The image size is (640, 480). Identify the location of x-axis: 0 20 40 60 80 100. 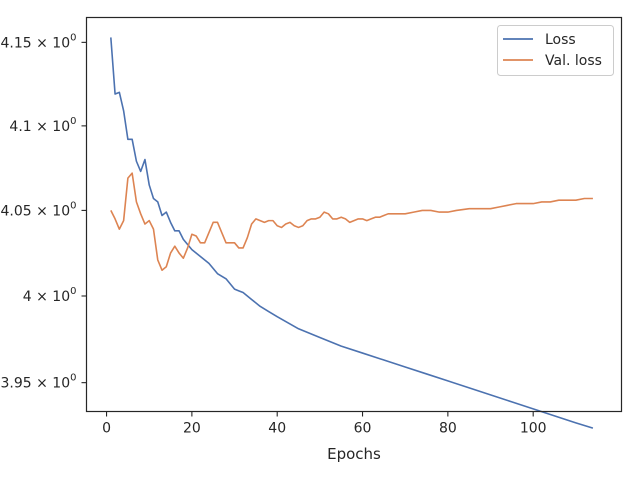
(324, 424).